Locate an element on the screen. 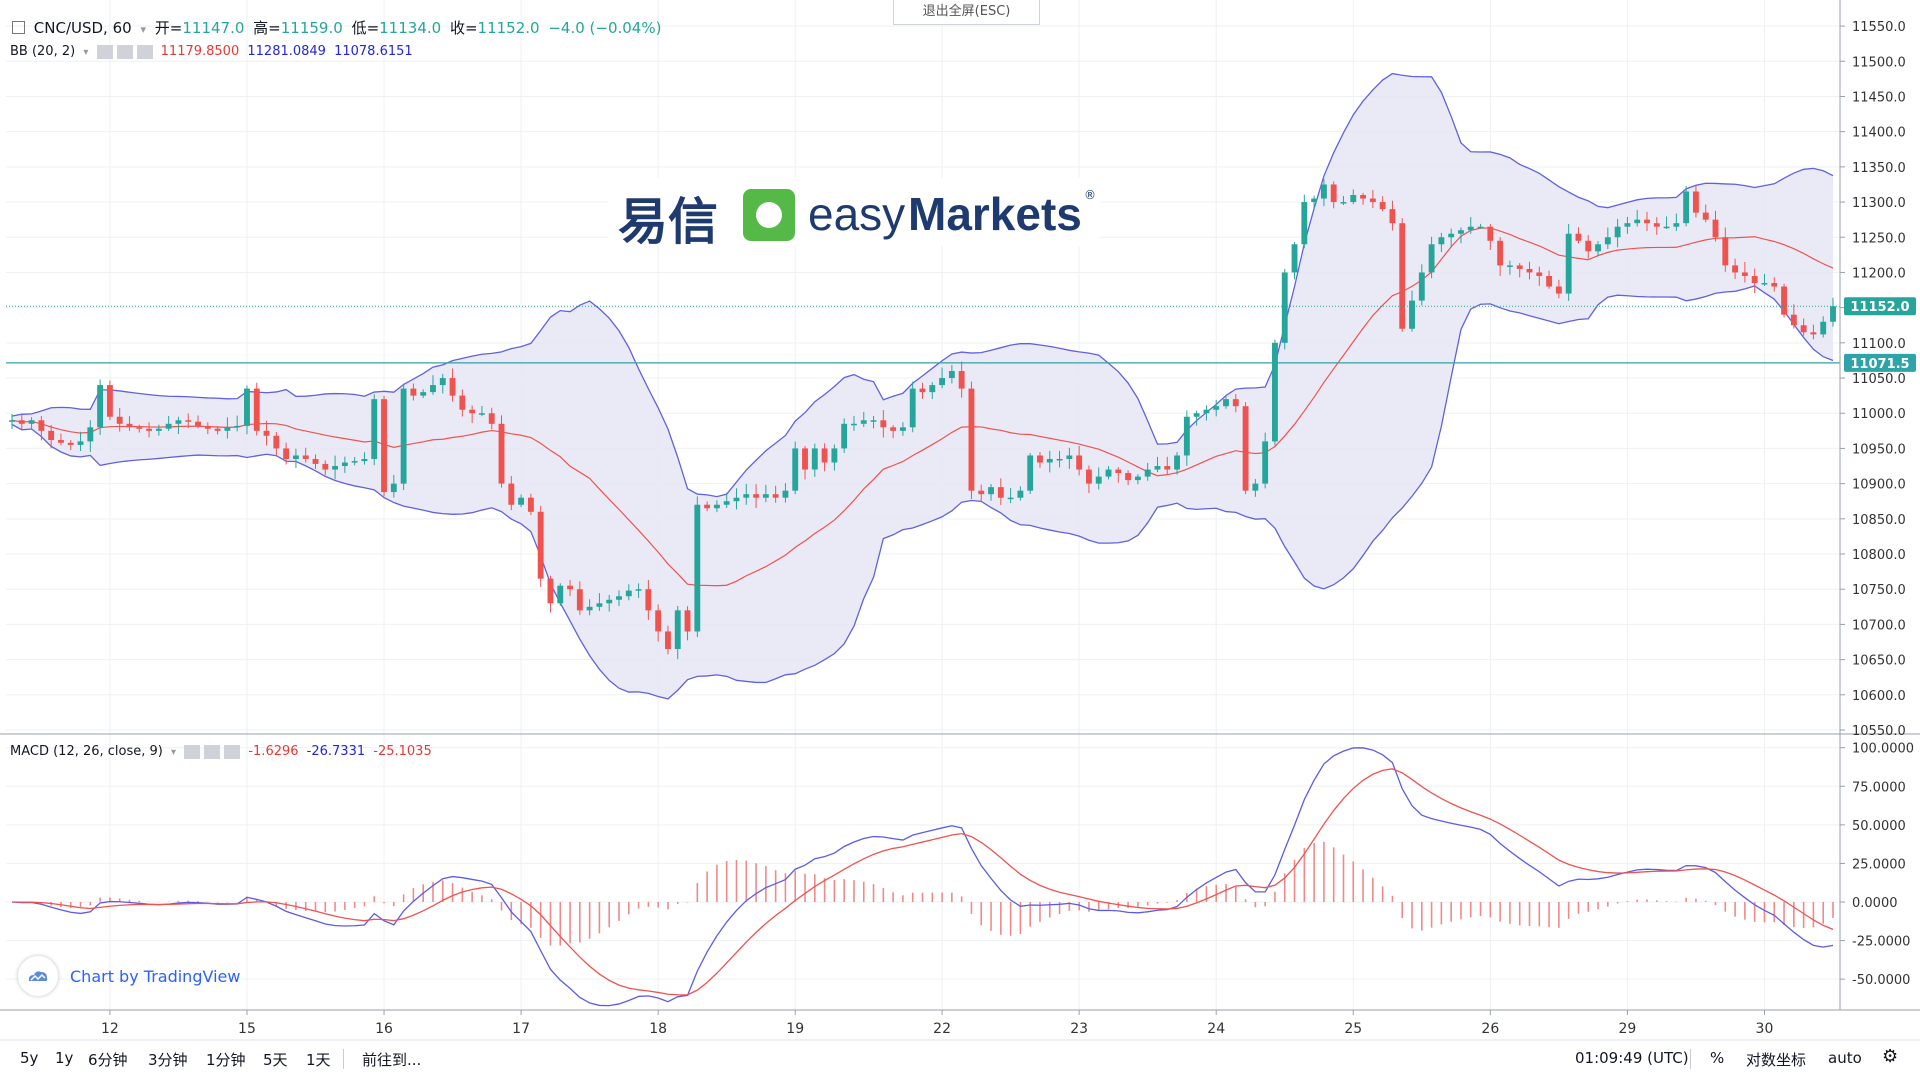  range-1min: 1分钟 is located at coordinates (226, 1060).